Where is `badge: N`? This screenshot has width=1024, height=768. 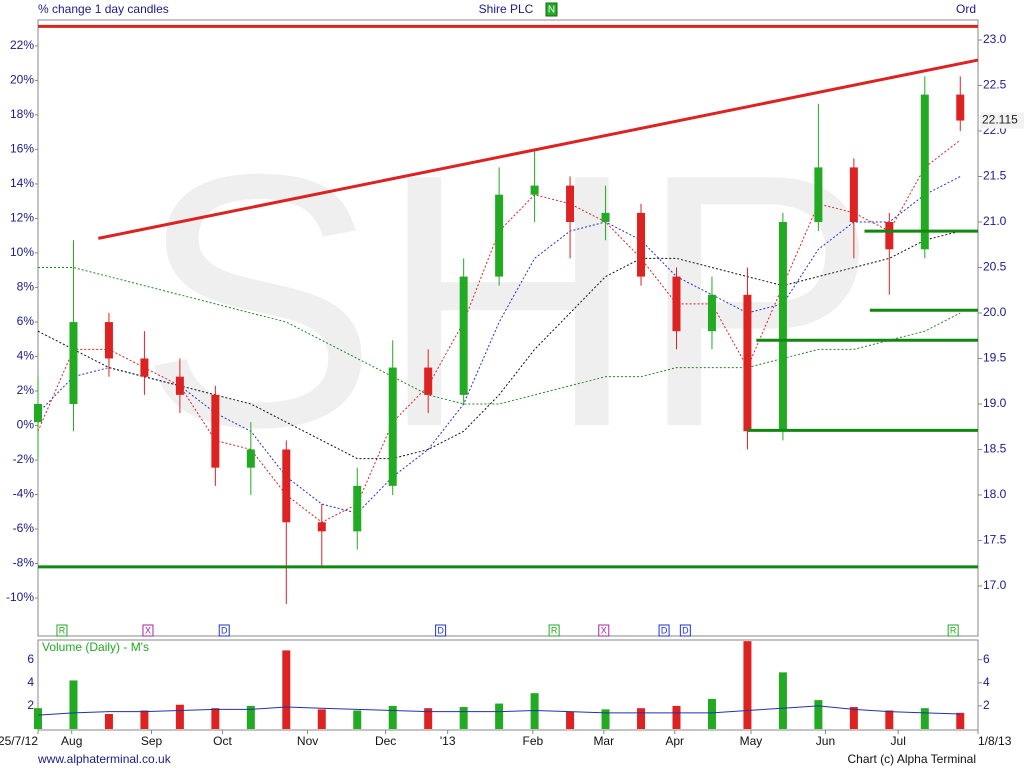 badge: N is located at coordinates (551, 10).